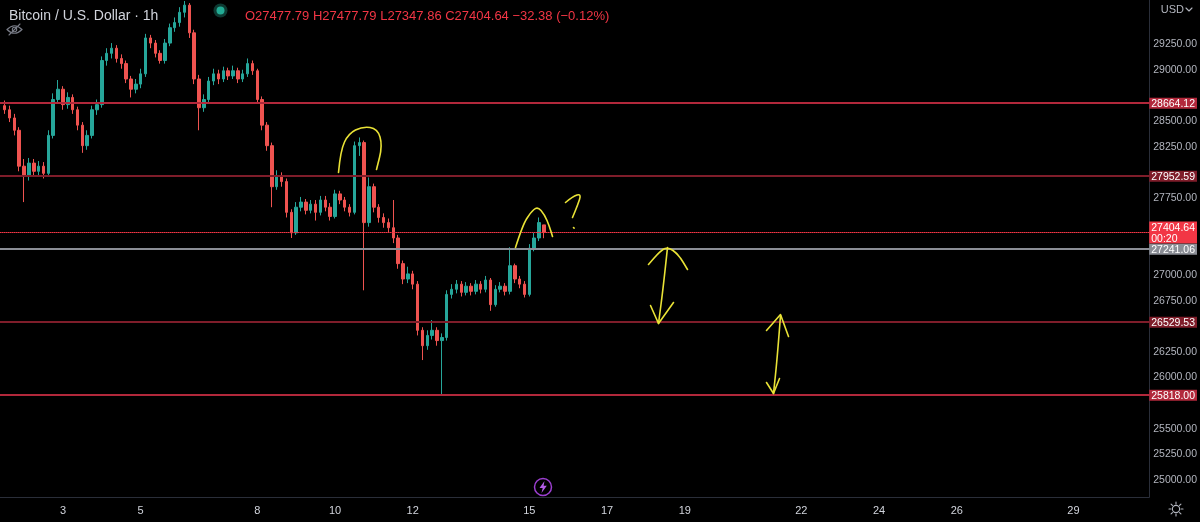 This screenshot has height=522, width=1200. Describe the element at coordinates (1175, 273) in the screenshot. I see `y-tick-label: 27000.00` at that location.